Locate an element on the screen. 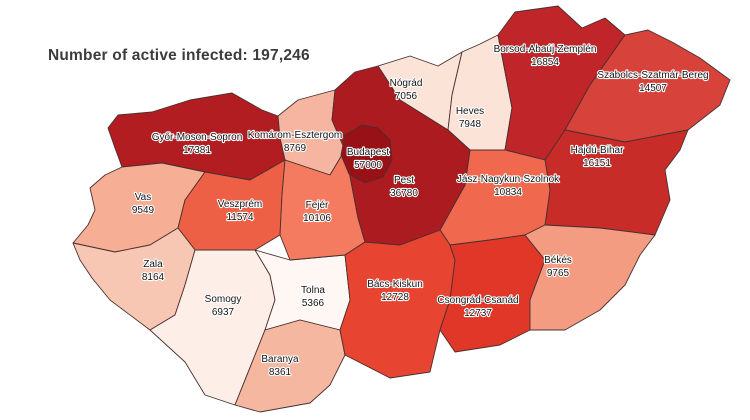 The width and height of the screenshot is (750, 420). county-shape-budapest is located at coordinates (366, 154).